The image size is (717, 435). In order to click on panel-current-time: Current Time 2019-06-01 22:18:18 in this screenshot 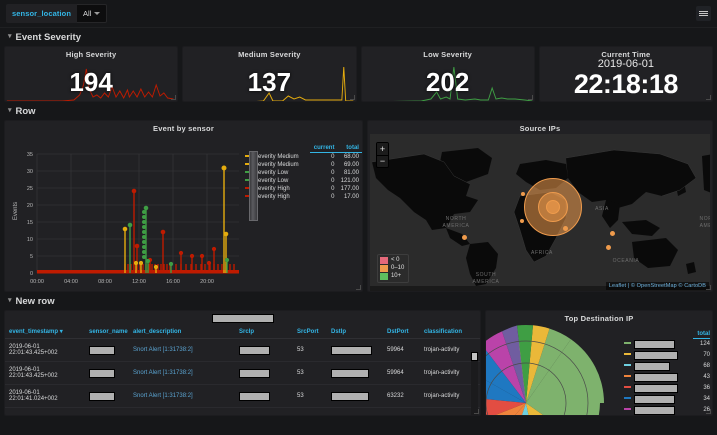, I will do `click(625, 74)`.